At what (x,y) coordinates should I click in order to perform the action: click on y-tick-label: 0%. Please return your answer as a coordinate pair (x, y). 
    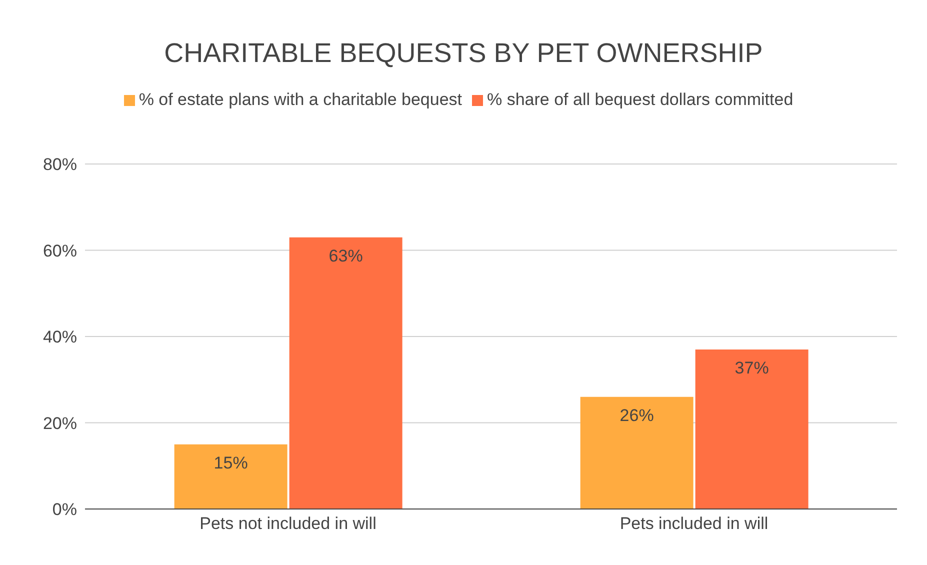
    Looking at the image, I should click on (64, 510).